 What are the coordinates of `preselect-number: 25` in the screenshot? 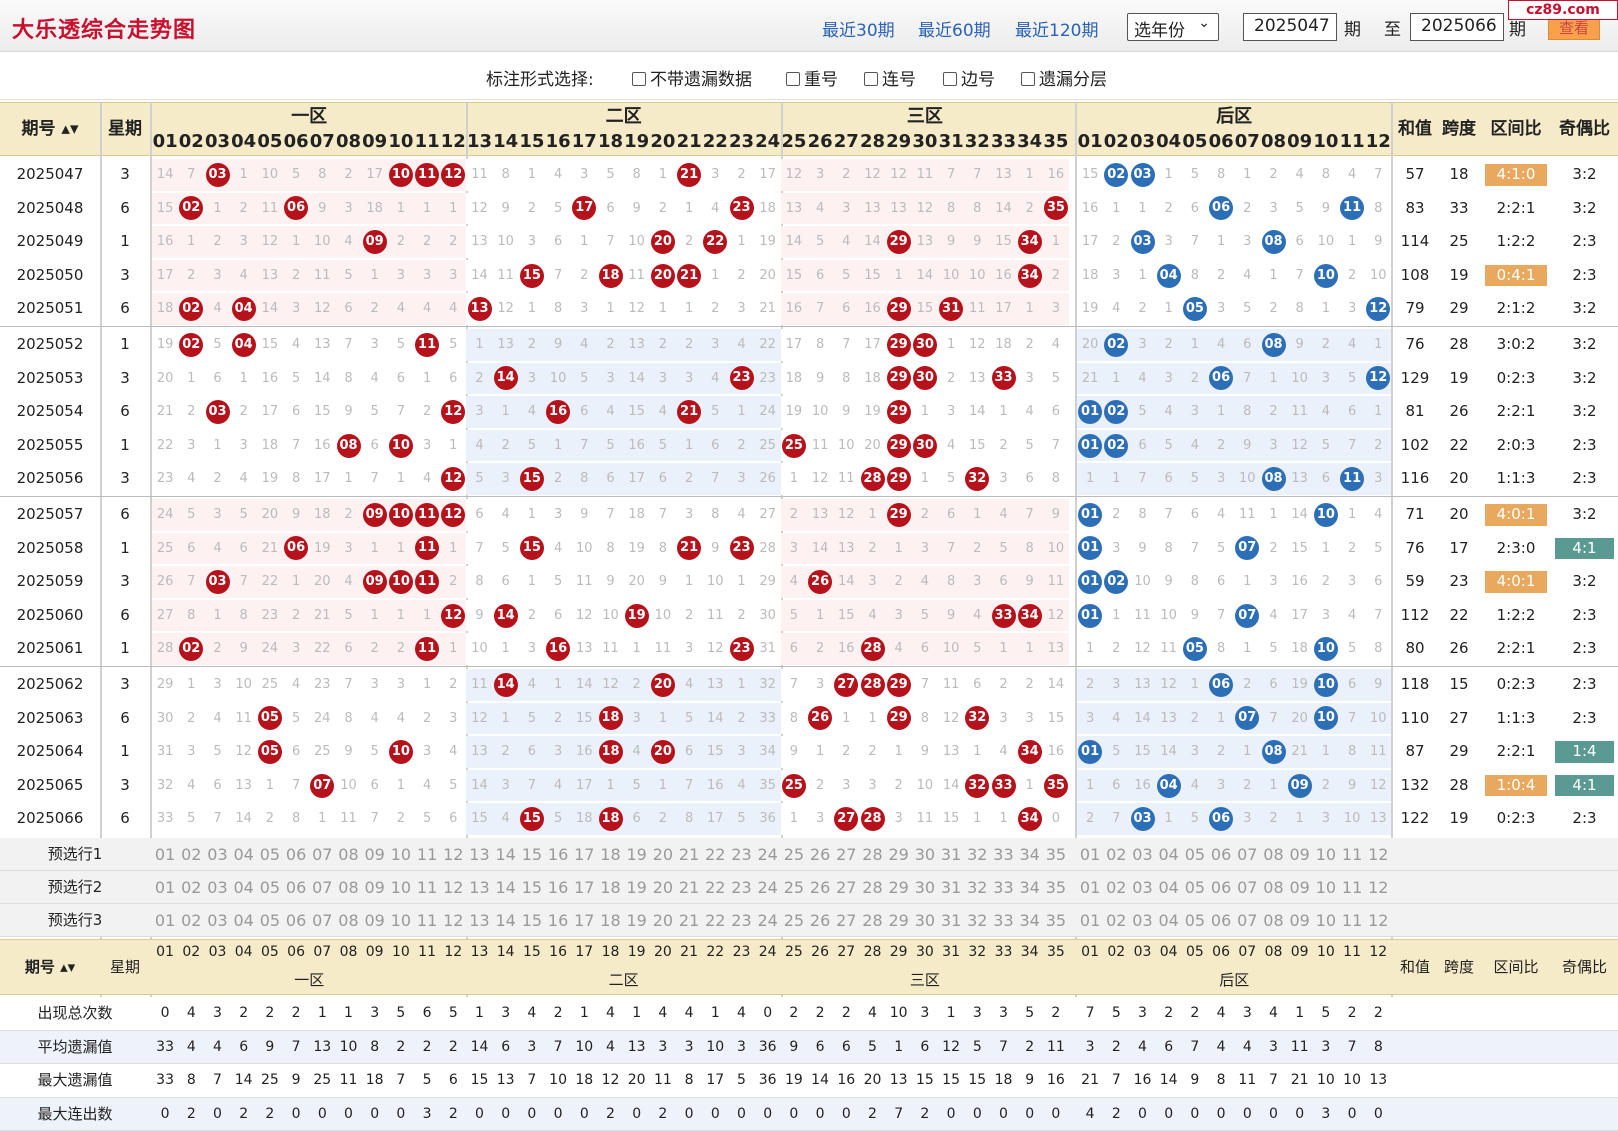 It's located at (794, 920).